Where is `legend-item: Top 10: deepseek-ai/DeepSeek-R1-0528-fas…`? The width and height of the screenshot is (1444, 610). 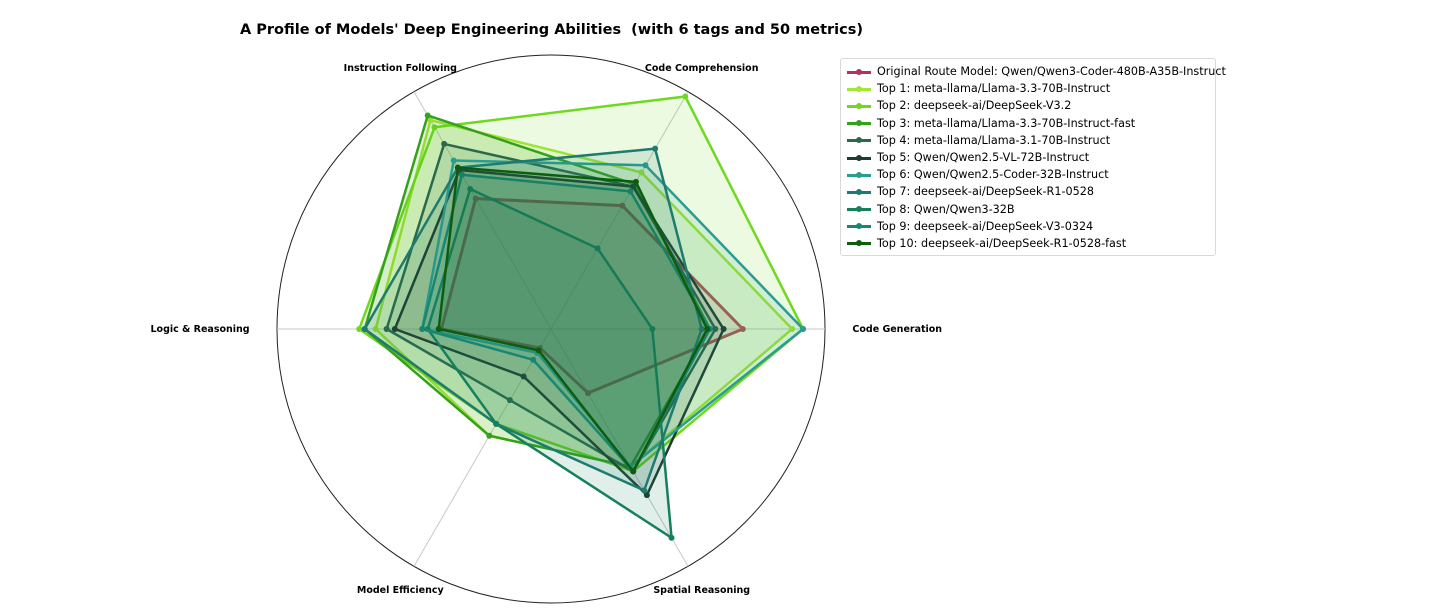 legend-item: Top 10: deepseek-ai/DeepSeek-R1-0528-fas… is located at coordinates (1028, 243).